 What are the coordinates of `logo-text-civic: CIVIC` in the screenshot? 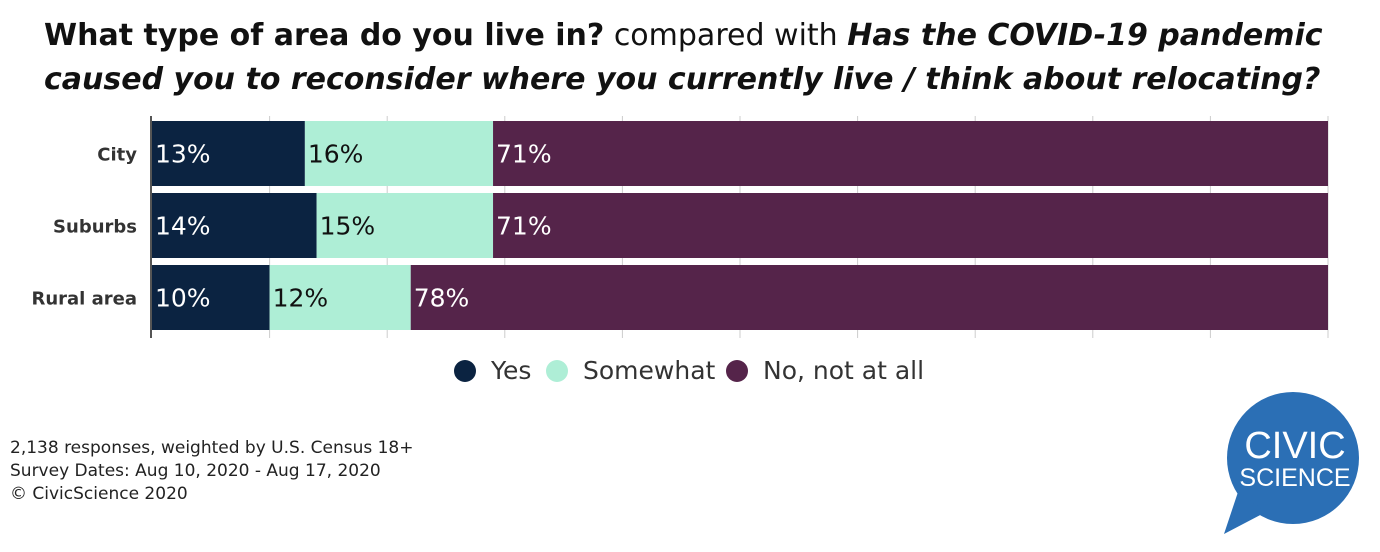 It's located at (1294, 446).